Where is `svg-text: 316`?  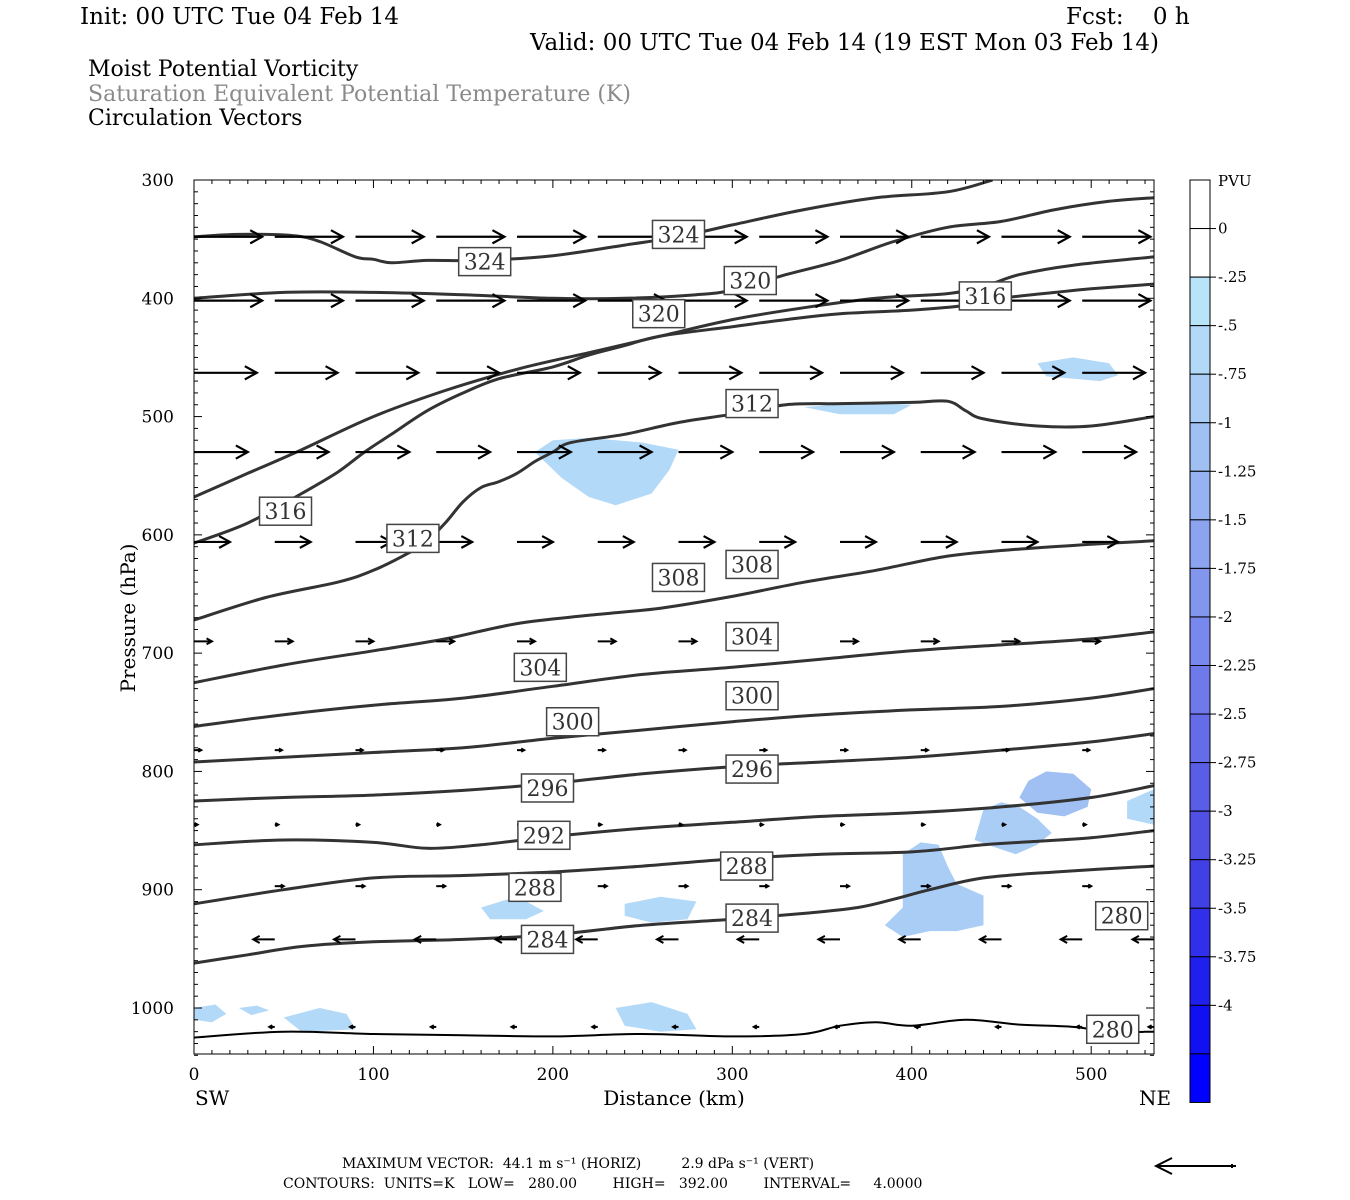
svg-text: 316 is located at coordinates (985, 297).